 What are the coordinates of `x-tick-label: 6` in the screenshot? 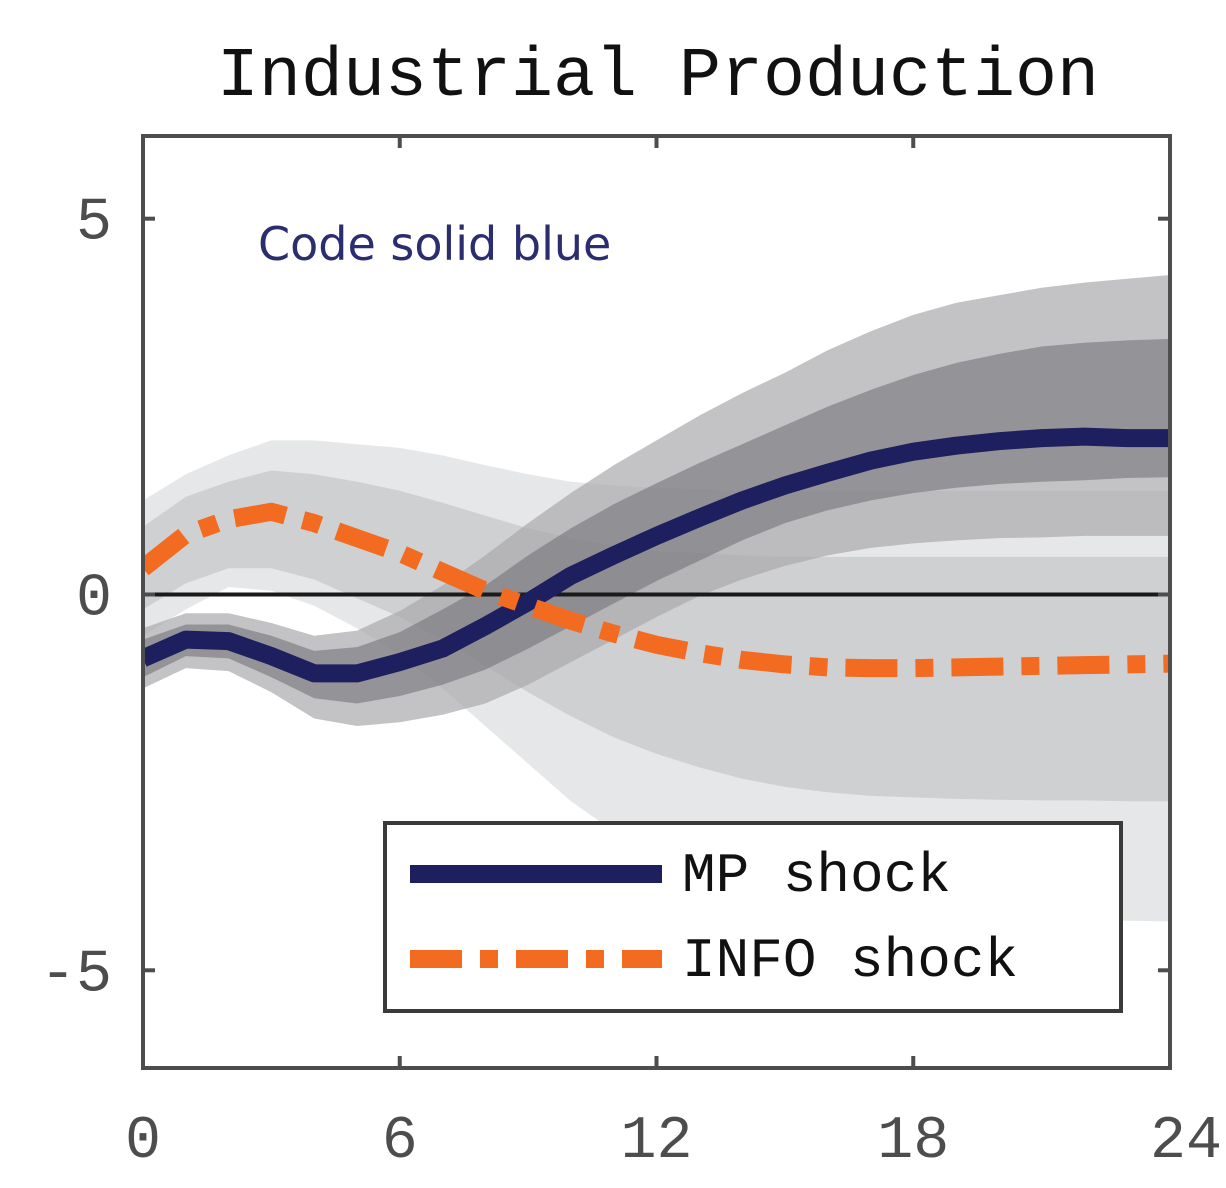 It's located at (400, 1142).